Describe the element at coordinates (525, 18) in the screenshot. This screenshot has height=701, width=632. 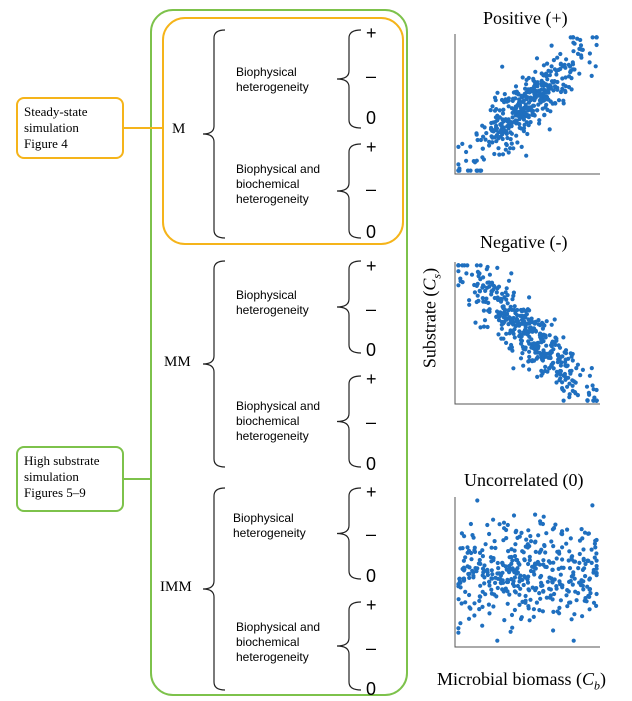
I see `plot-title-positive: Positive (+)` at that location.